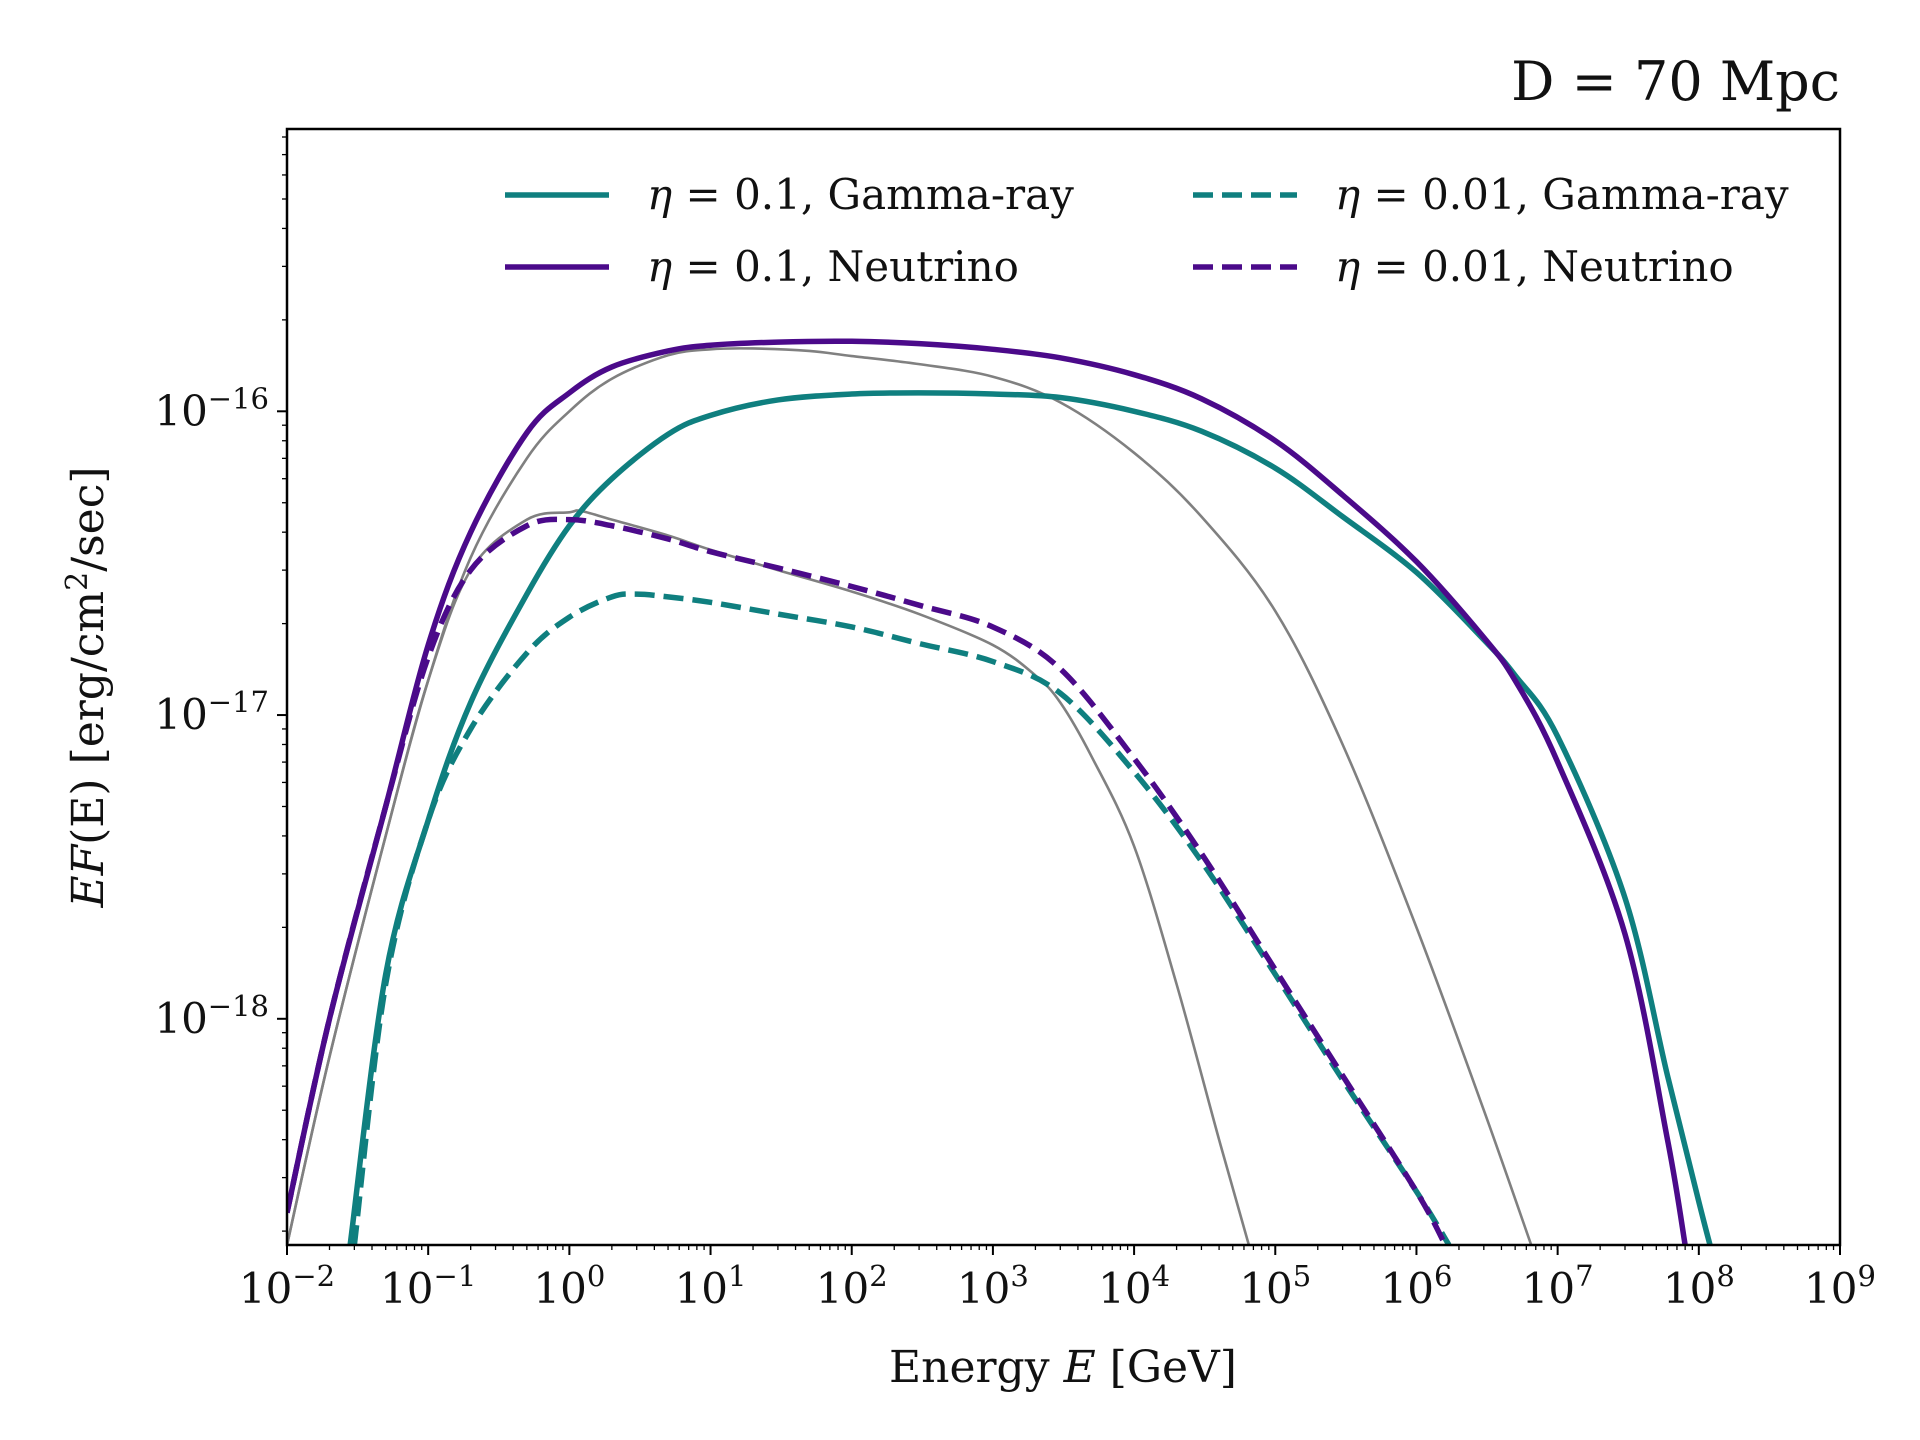  I want to click on legend-entry-2: η = 0.01, Gamma-ray, so click(1491, 194).